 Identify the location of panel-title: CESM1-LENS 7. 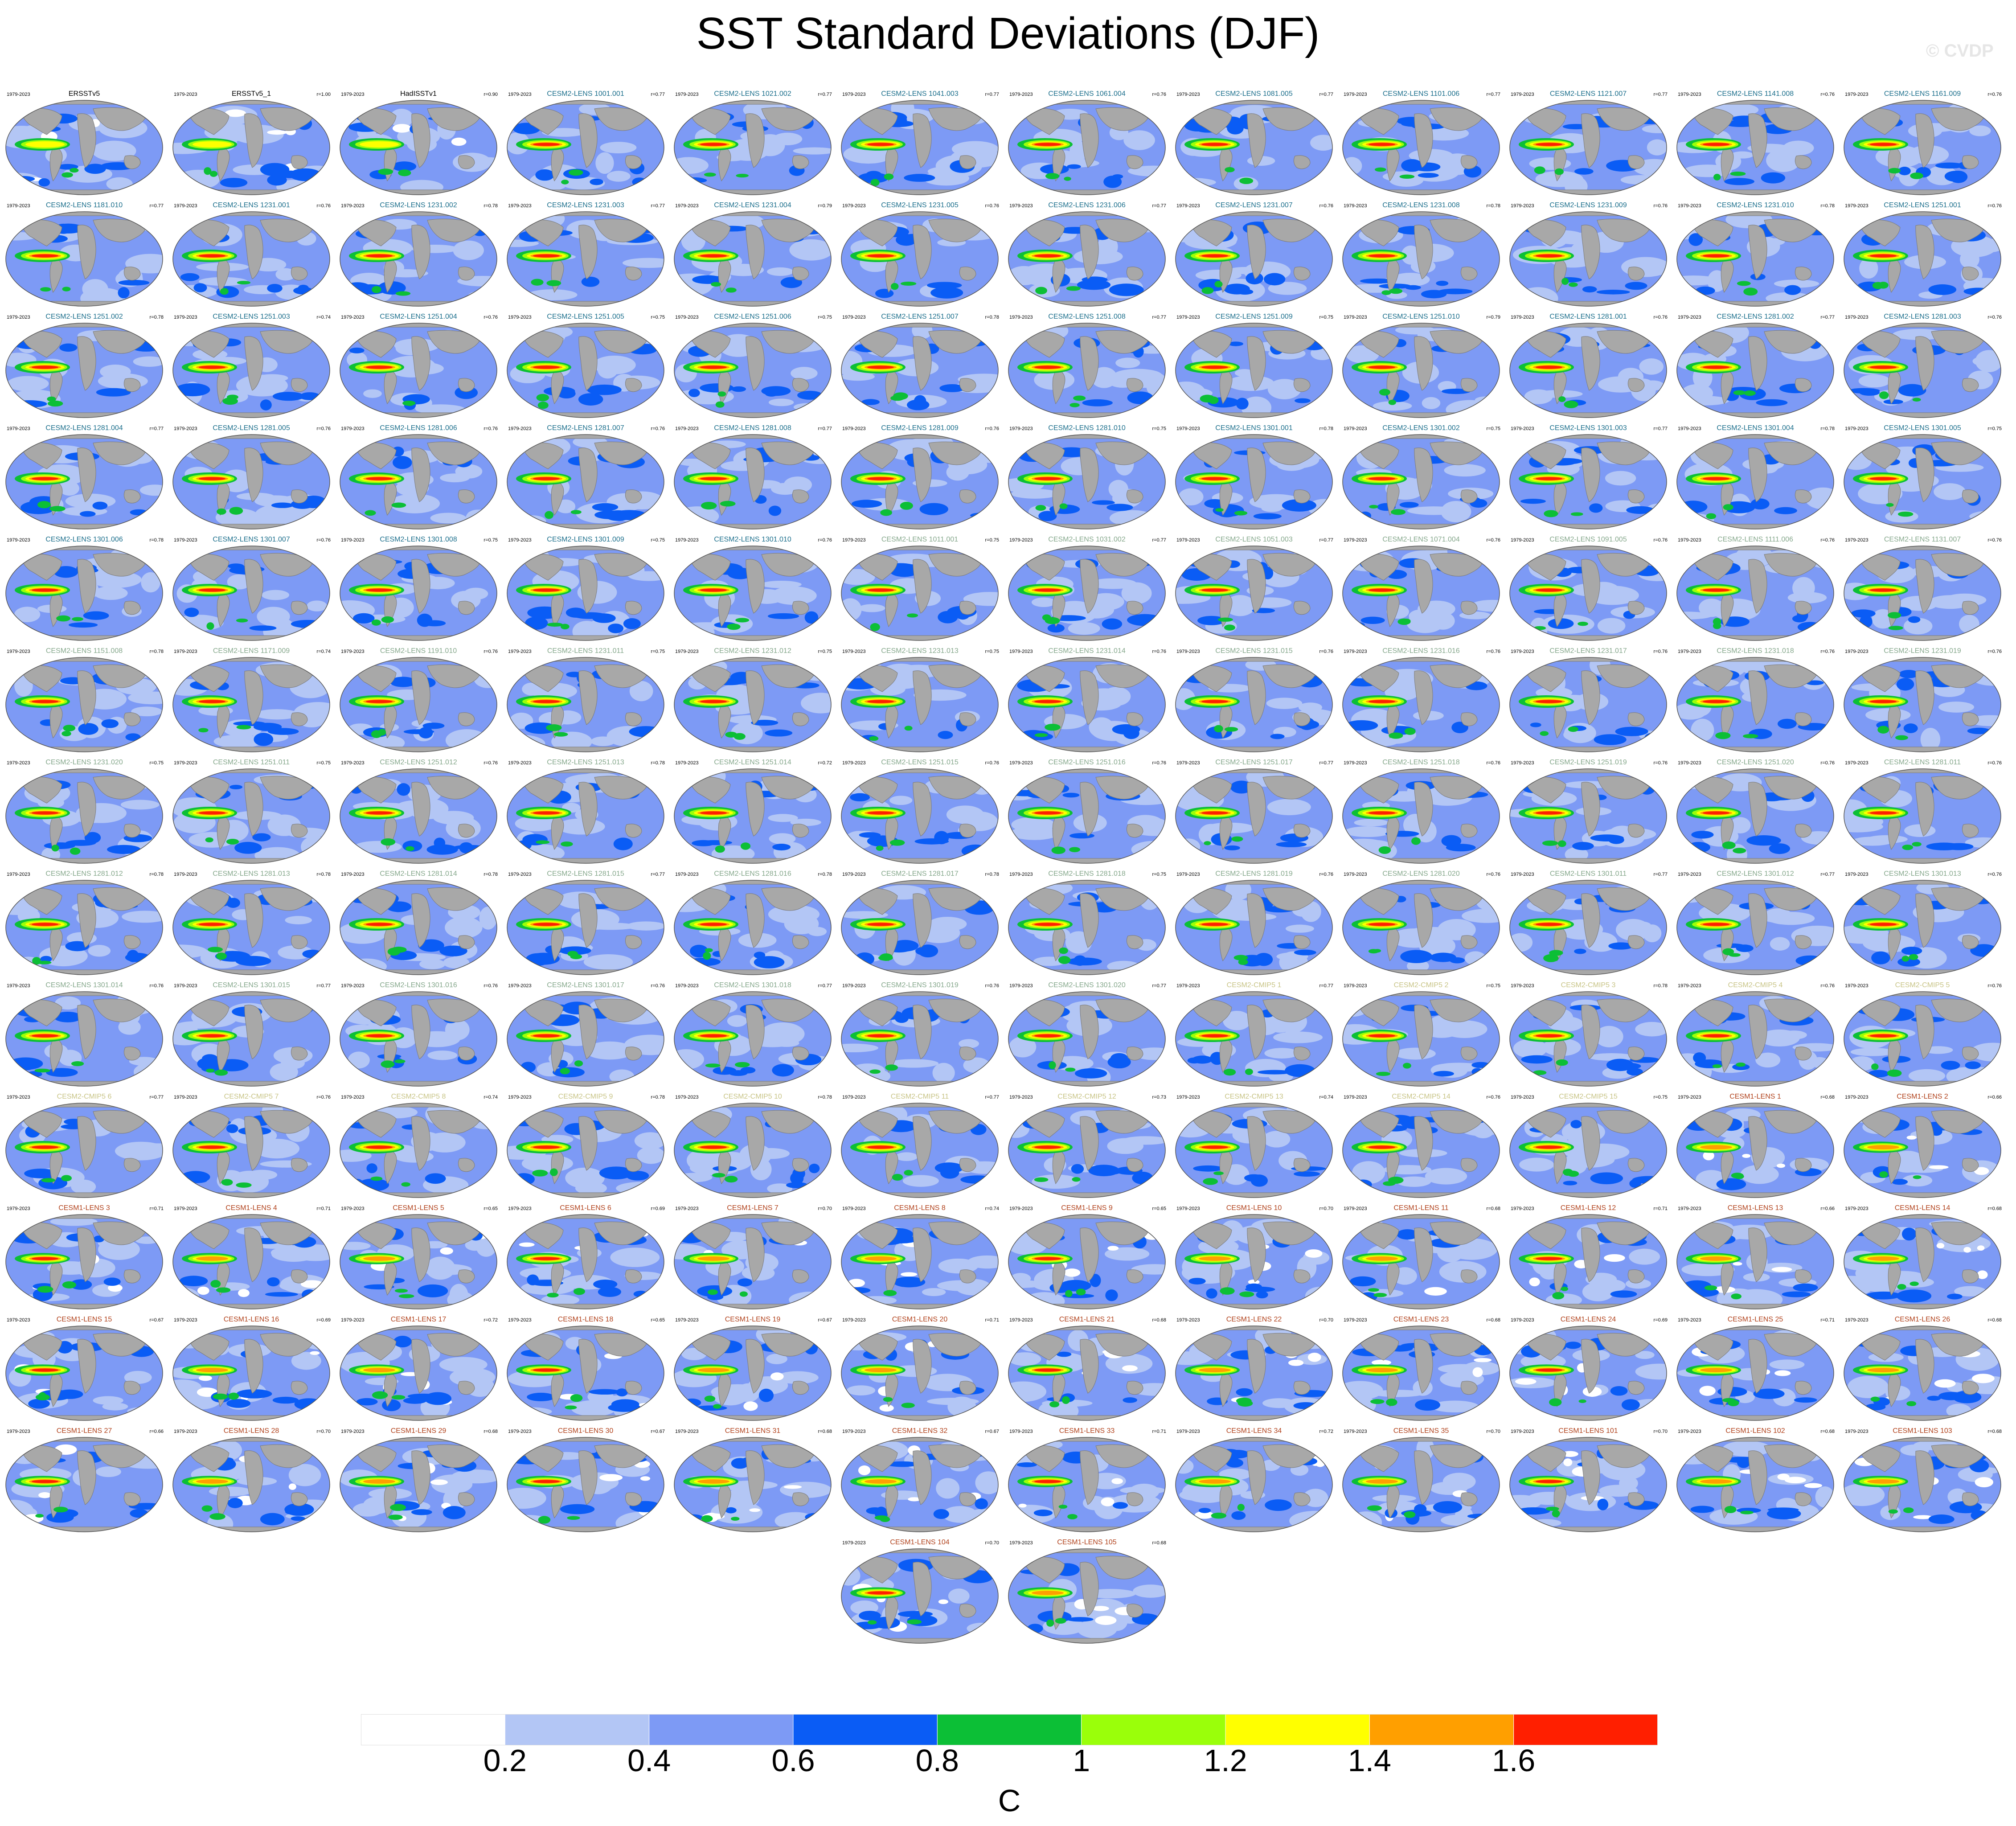
(753, 1208).